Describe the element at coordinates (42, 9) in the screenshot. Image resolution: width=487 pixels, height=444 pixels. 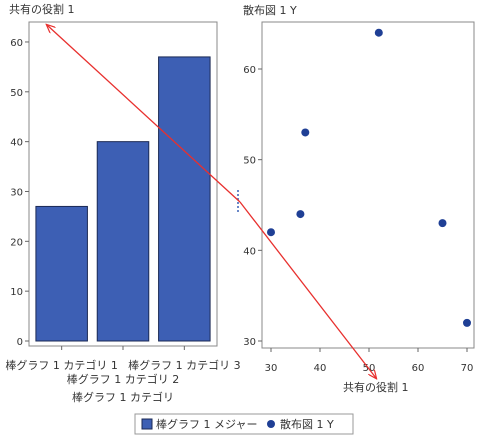
I see `shared-role-label-top: 共有の役割 1` at that location.